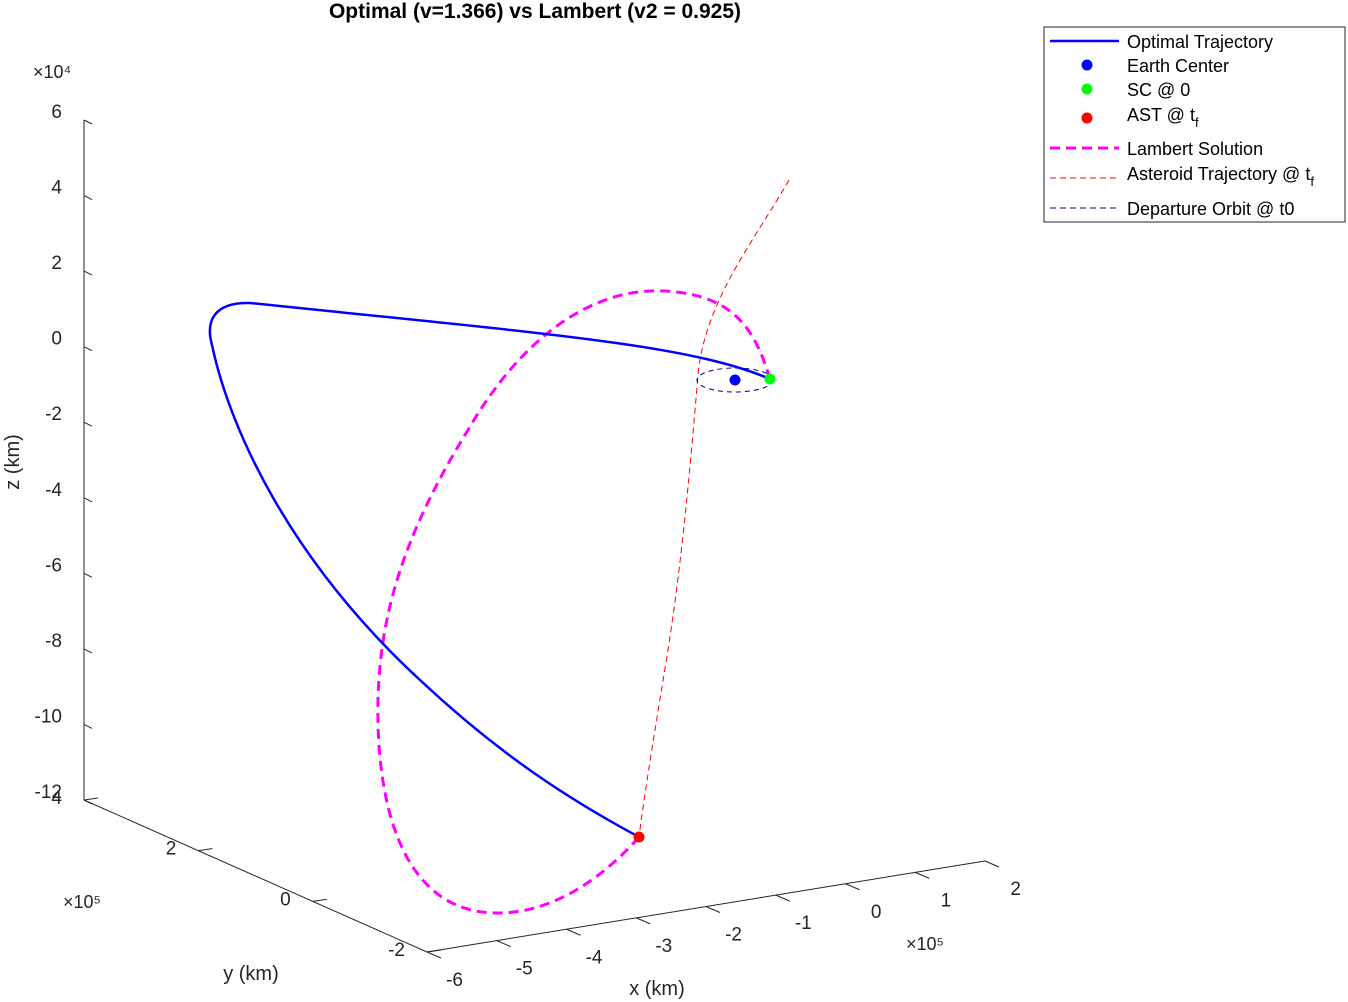 This screenshot has width=1348, height=1002. I want to click on legend-item-optimal: Optimal Trajectory, so click(1161, 42).